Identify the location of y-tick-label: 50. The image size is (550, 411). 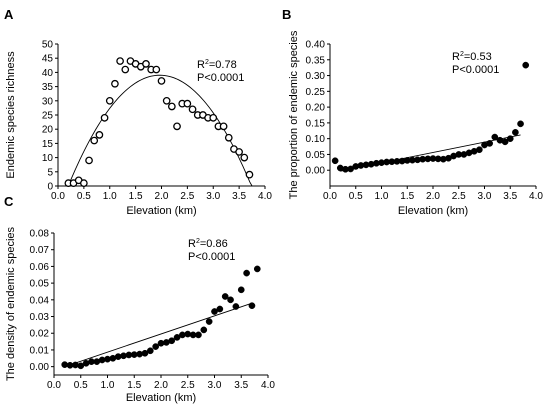
(48, 45).